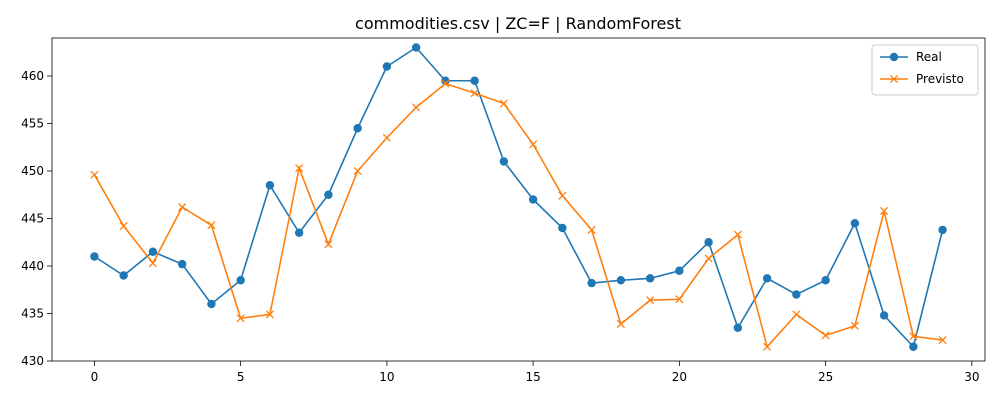 Image resolution: width=1000 pixels, height=400 pixels. What do you see at coordinates (32, 219) in the screenshot?
I see `y-tick-label: 445` at bounding box center [32, 219].